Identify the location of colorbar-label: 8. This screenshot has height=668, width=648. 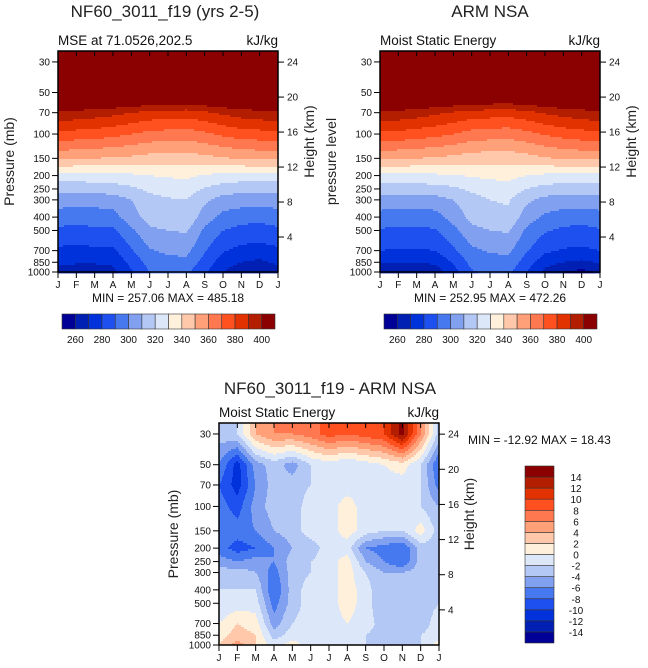
(576, 511).